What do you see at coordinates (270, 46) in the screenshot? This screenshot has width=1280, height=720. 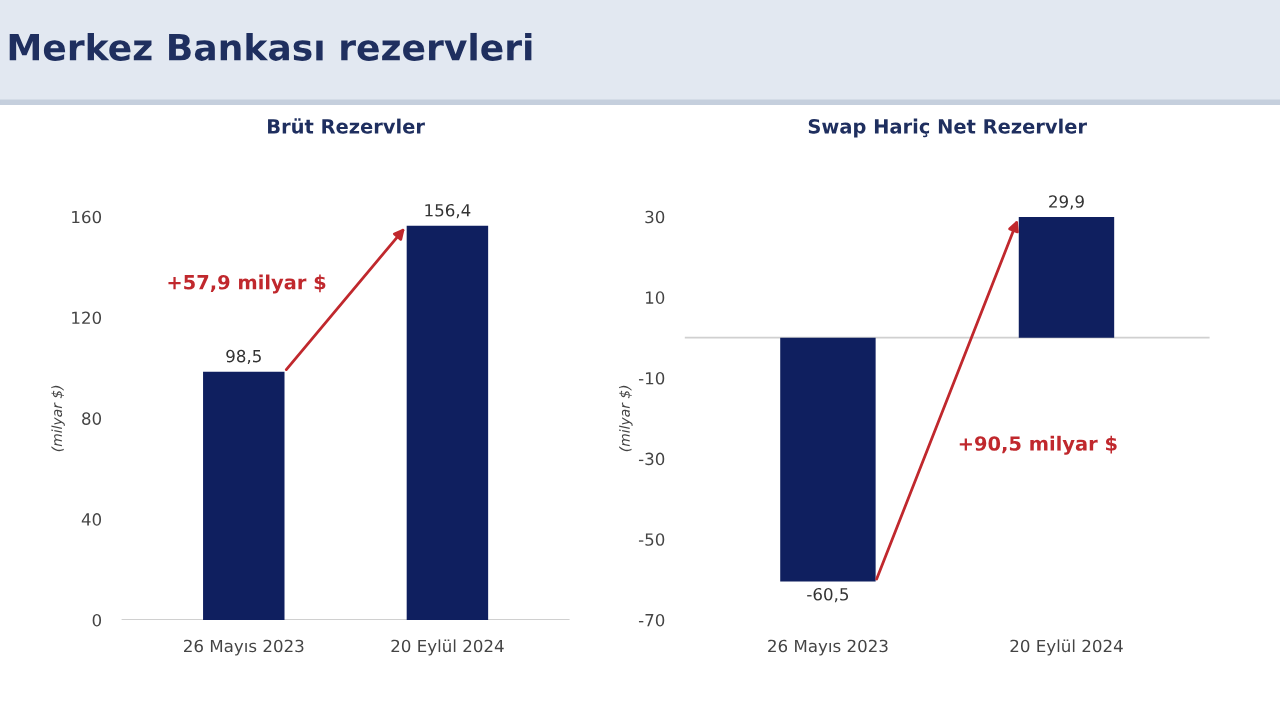 I see `text: Merkez Bankası rezervleri` at bounding box center [270, 46].